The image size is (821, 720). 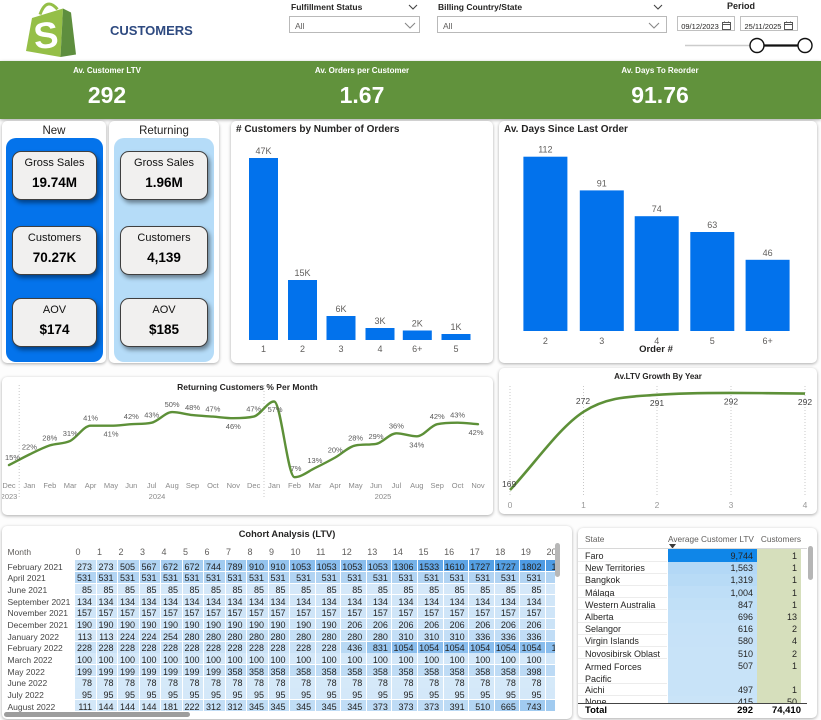 I want to click on svg-text: 272, so click(x=583, y=401).